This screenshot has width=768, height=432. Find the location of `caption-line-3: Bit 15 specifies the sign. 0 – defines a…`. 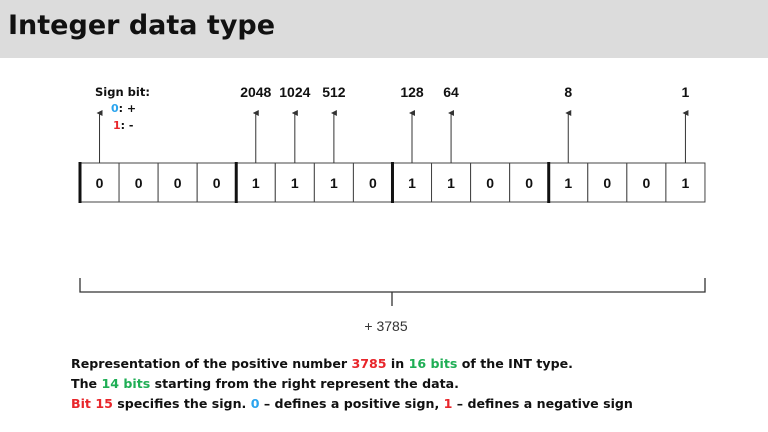

caption-line-3: Bit 15 specifies the sign. 0 – defines a… is located at coordinates (352, 403).